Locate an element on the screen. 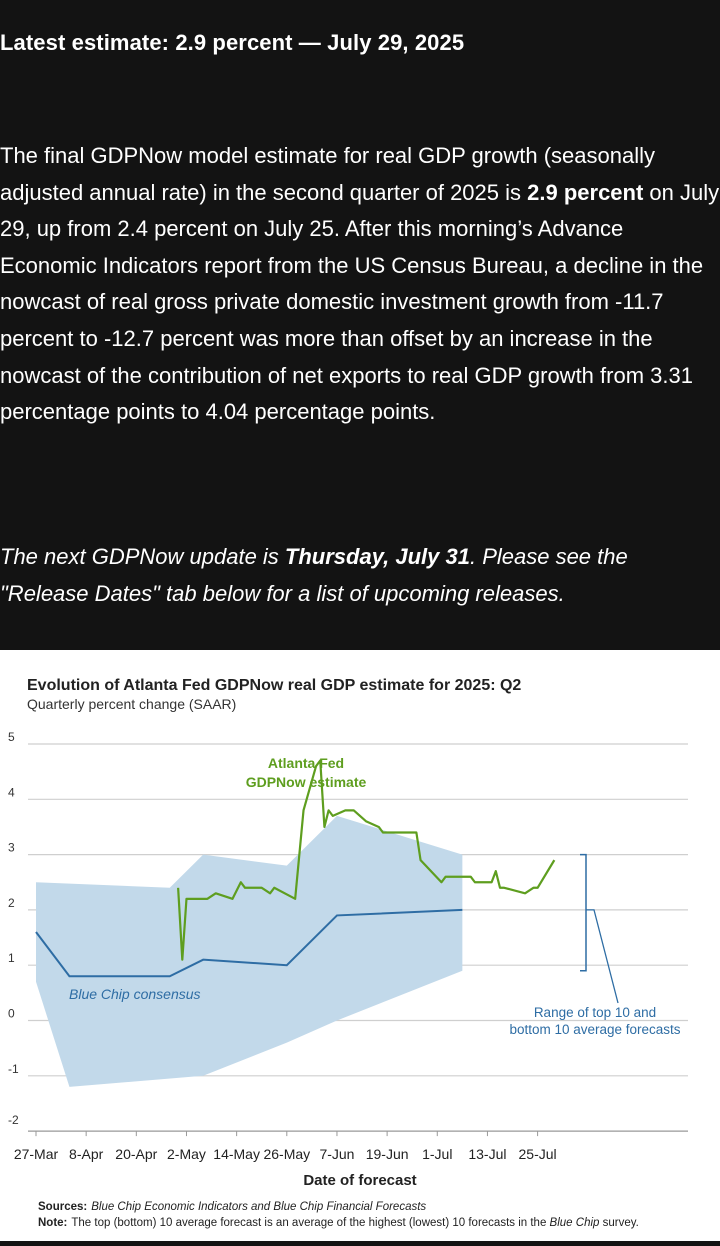 The height and width of the screenshot is (1246, 720). range-band is located at coordinates (249, 951).